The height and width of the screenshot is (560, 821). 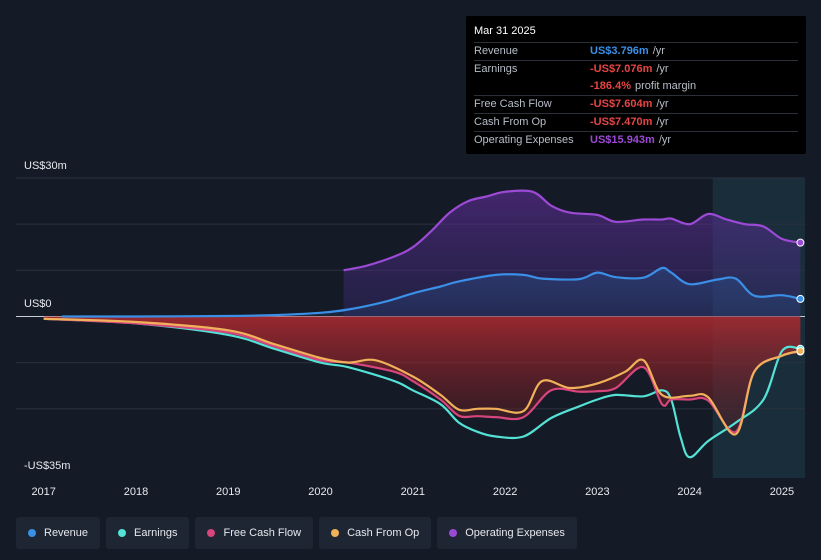 What do you see at coordinates (496, 51) in the screenshot?
I see `tooltip-row-label: Revenue` at bounding box center [496, 51].